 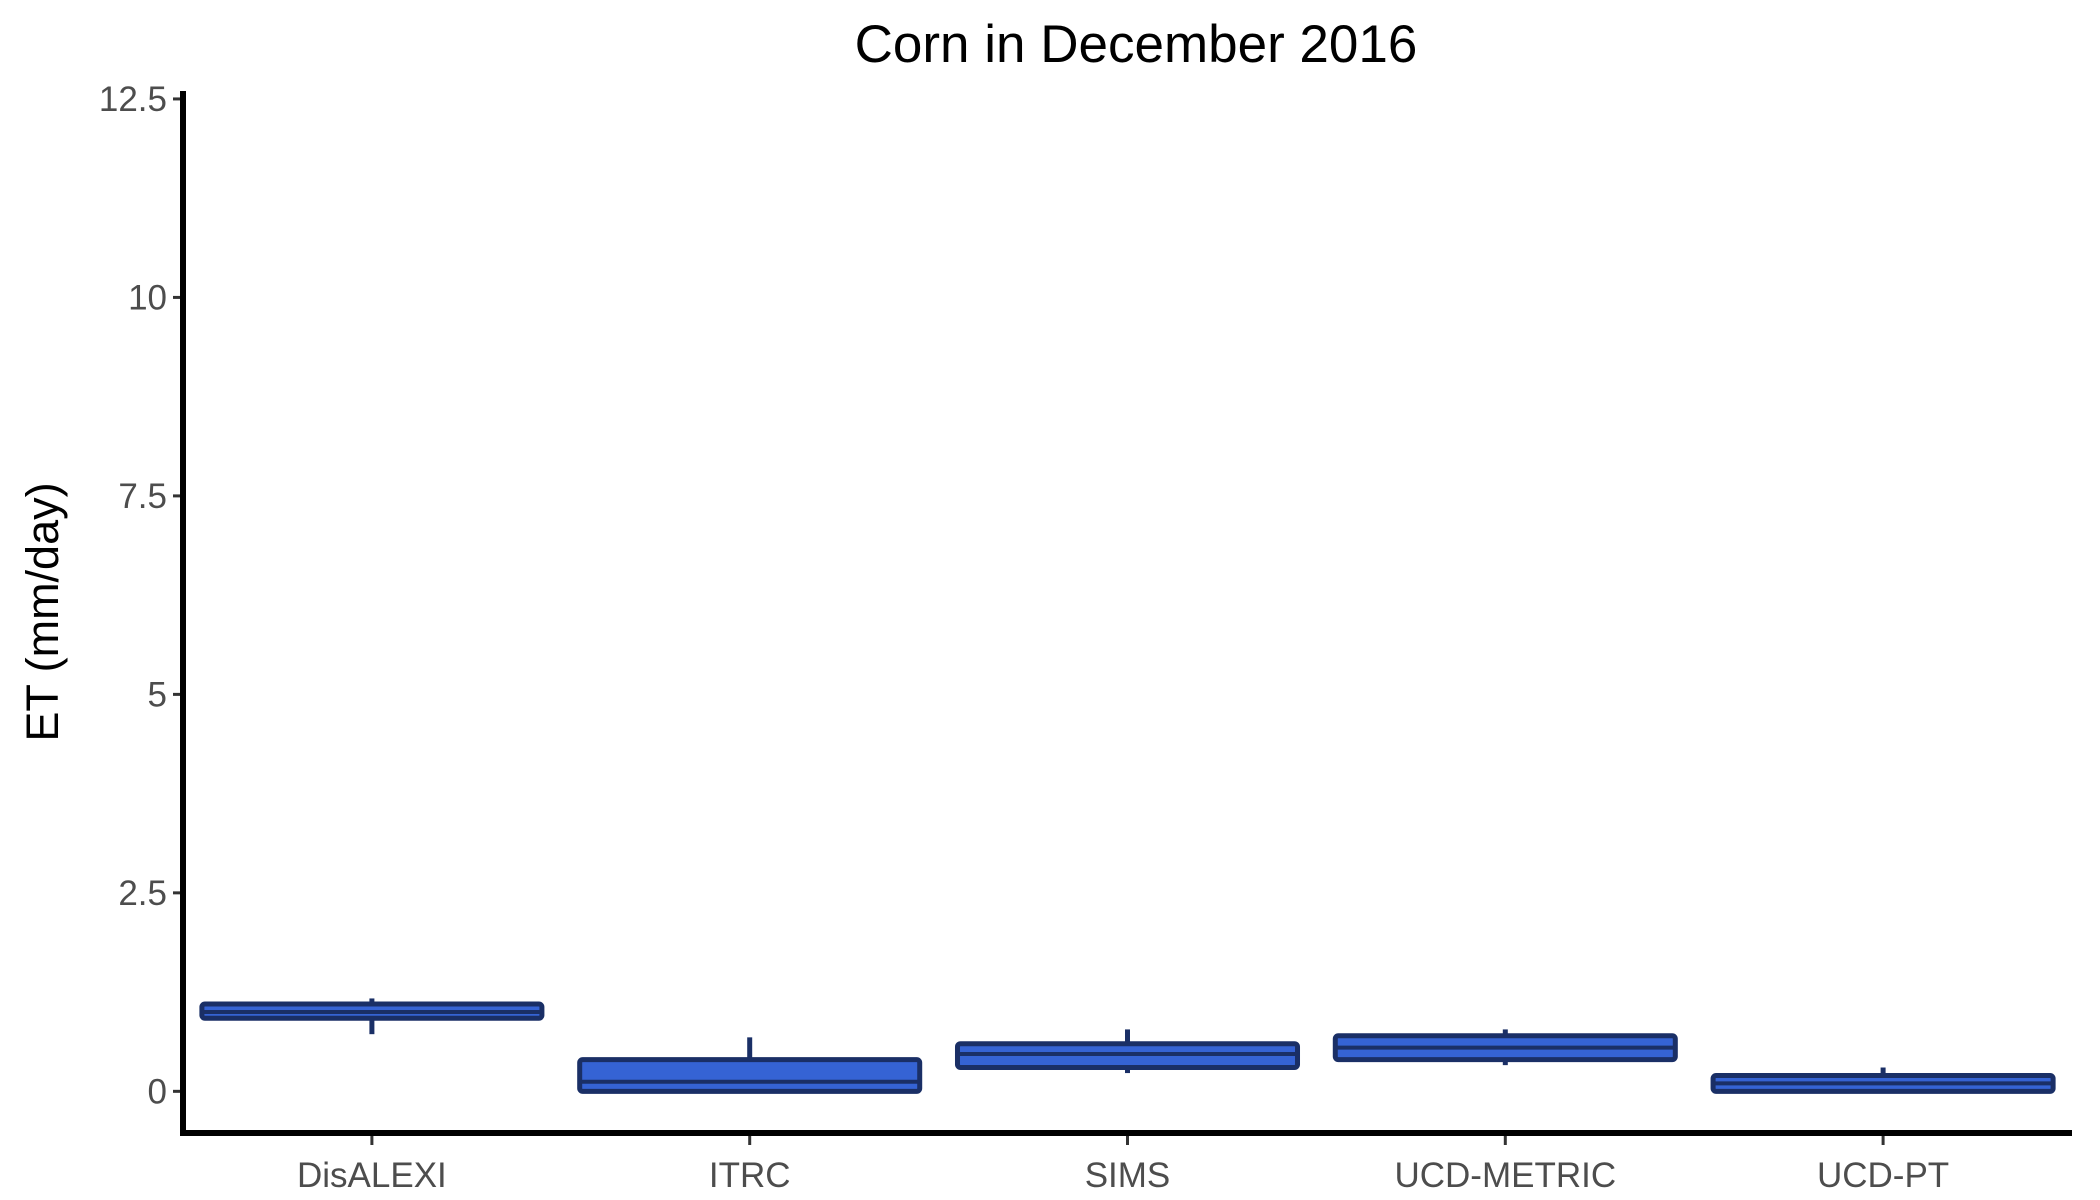 I want to click on x-tick-label: UCD-PT, so click(x=1883, y=1175).